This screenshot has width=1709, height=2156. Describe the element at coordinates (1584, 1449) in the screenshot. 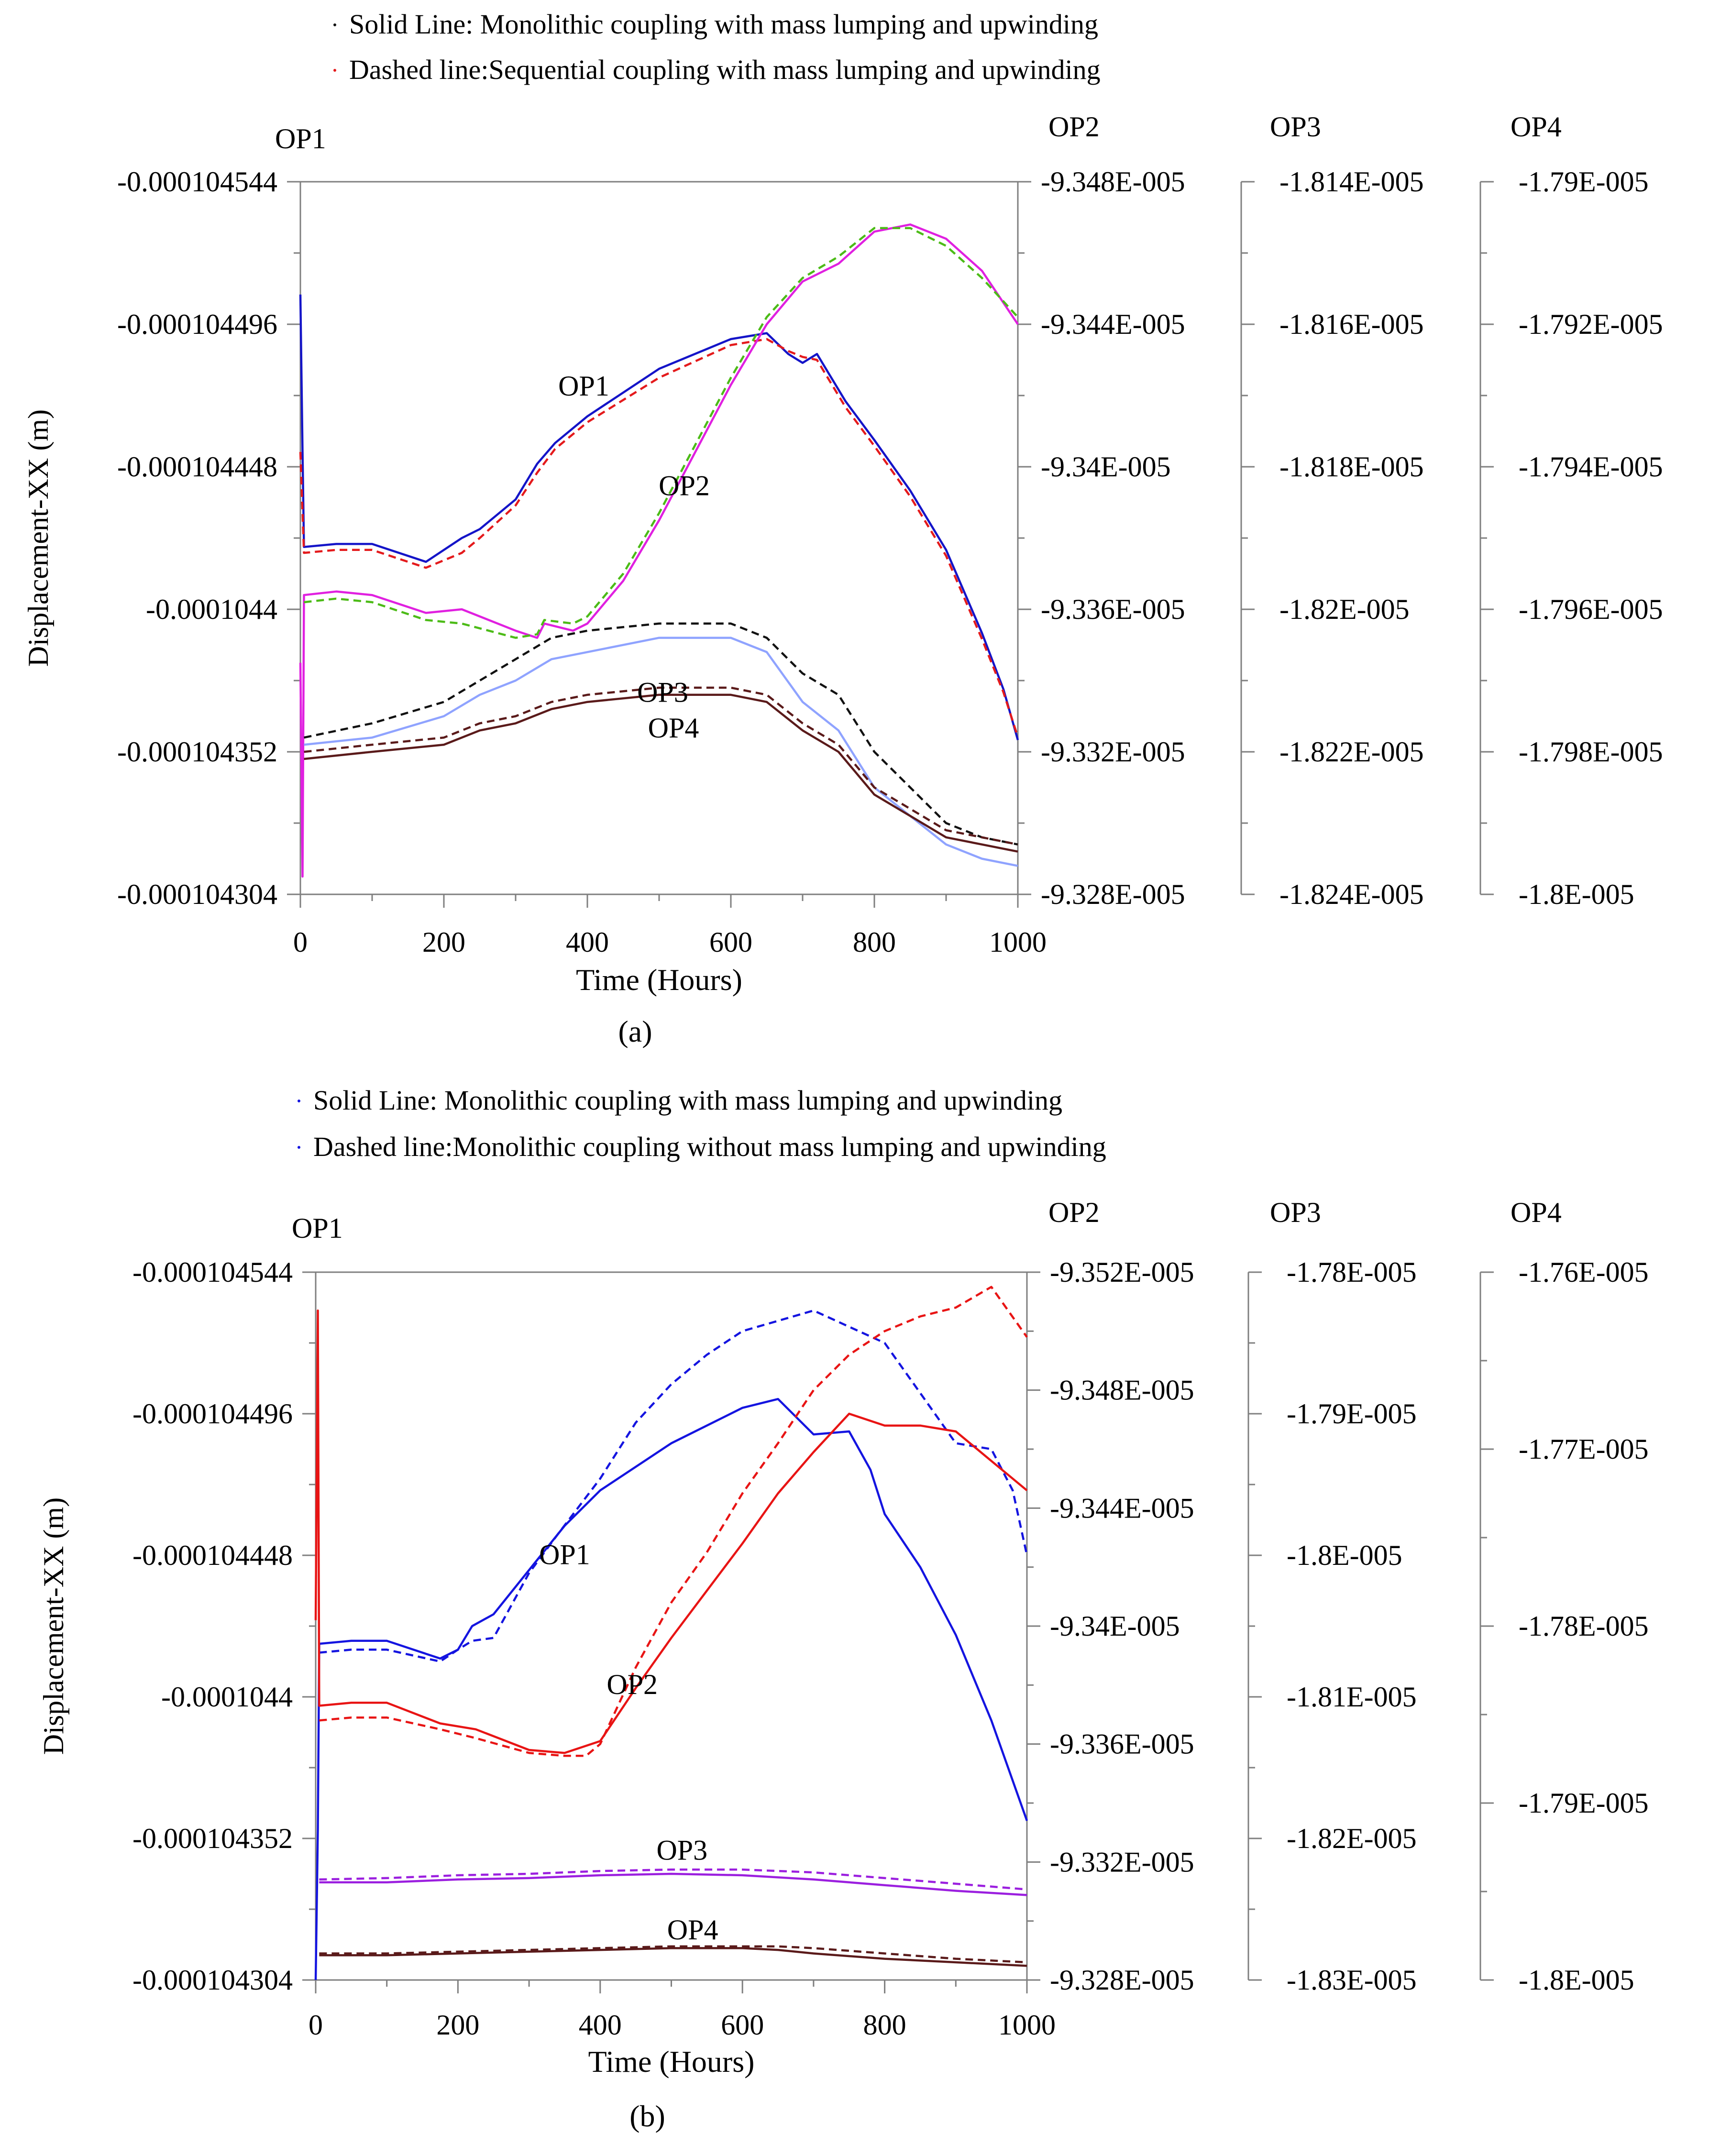

I see `tick-label: -1.77E-005` at that location.